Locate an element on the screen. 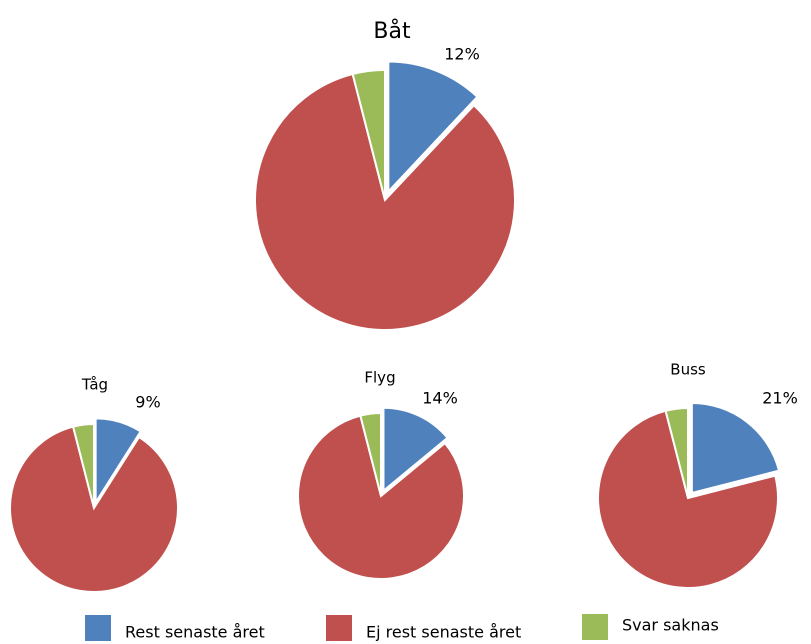  data-label: 9% is located at coordinates (147, 402).